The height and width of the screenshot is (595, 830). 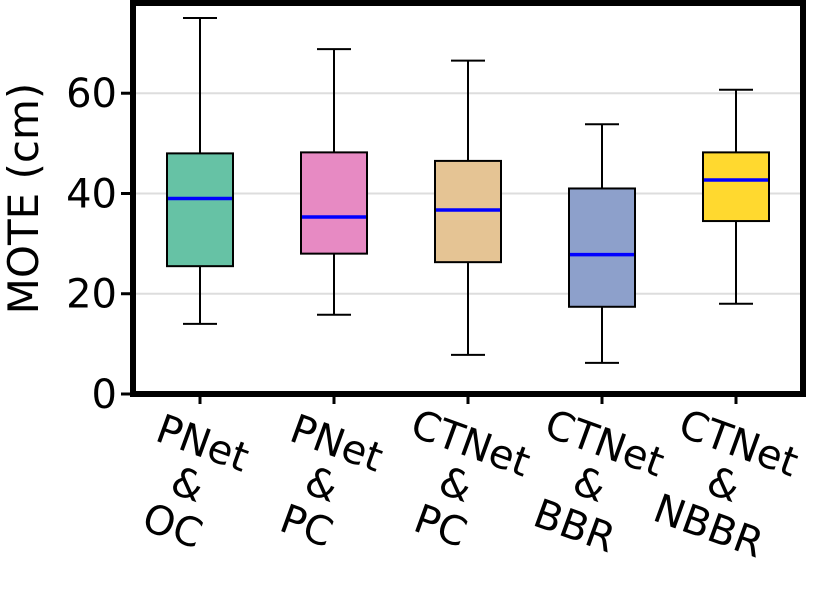 What do you see at coordinates (173, 527) in the screenshot?
I see `x-tick-label-line: OC` at bounding box center [173, 527].